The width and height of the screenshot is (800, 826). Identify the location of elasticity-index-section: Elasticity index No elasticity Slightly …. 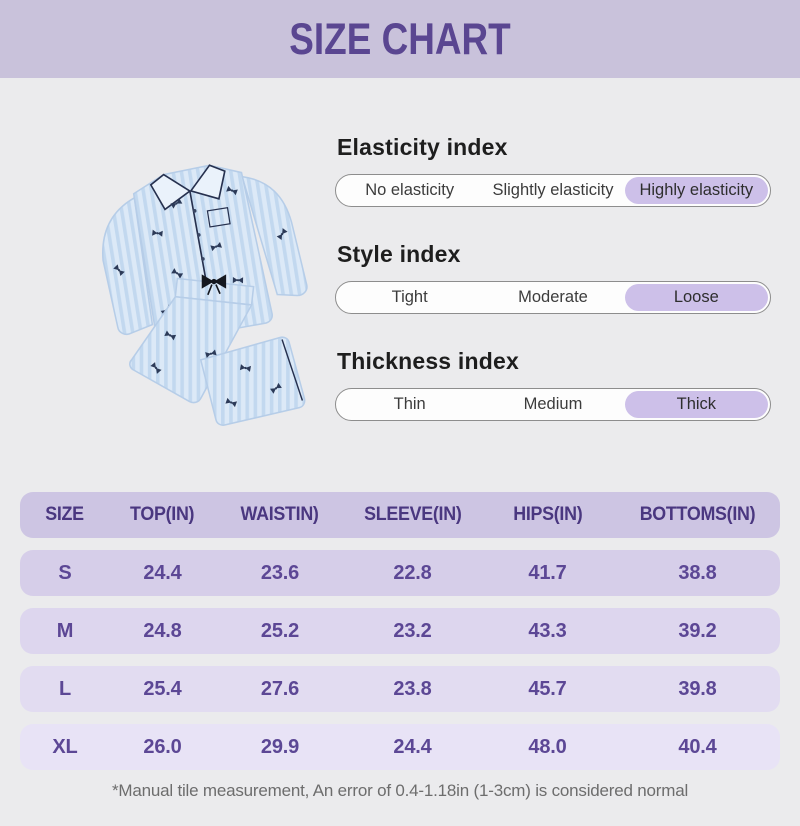
(553, 170).